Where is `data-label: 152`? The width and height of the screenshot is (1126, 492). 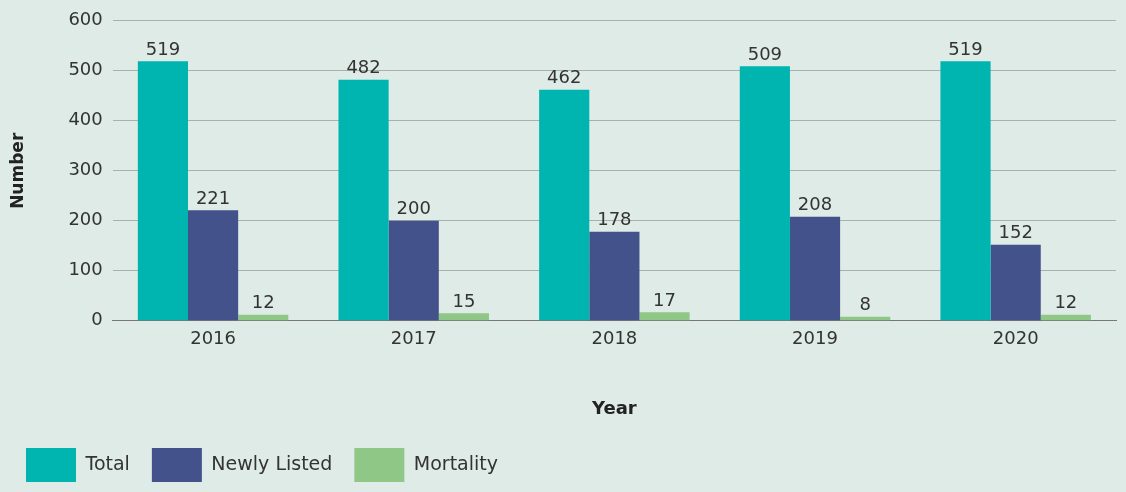 data-label: 152 is located at coordinates (1015, 232).